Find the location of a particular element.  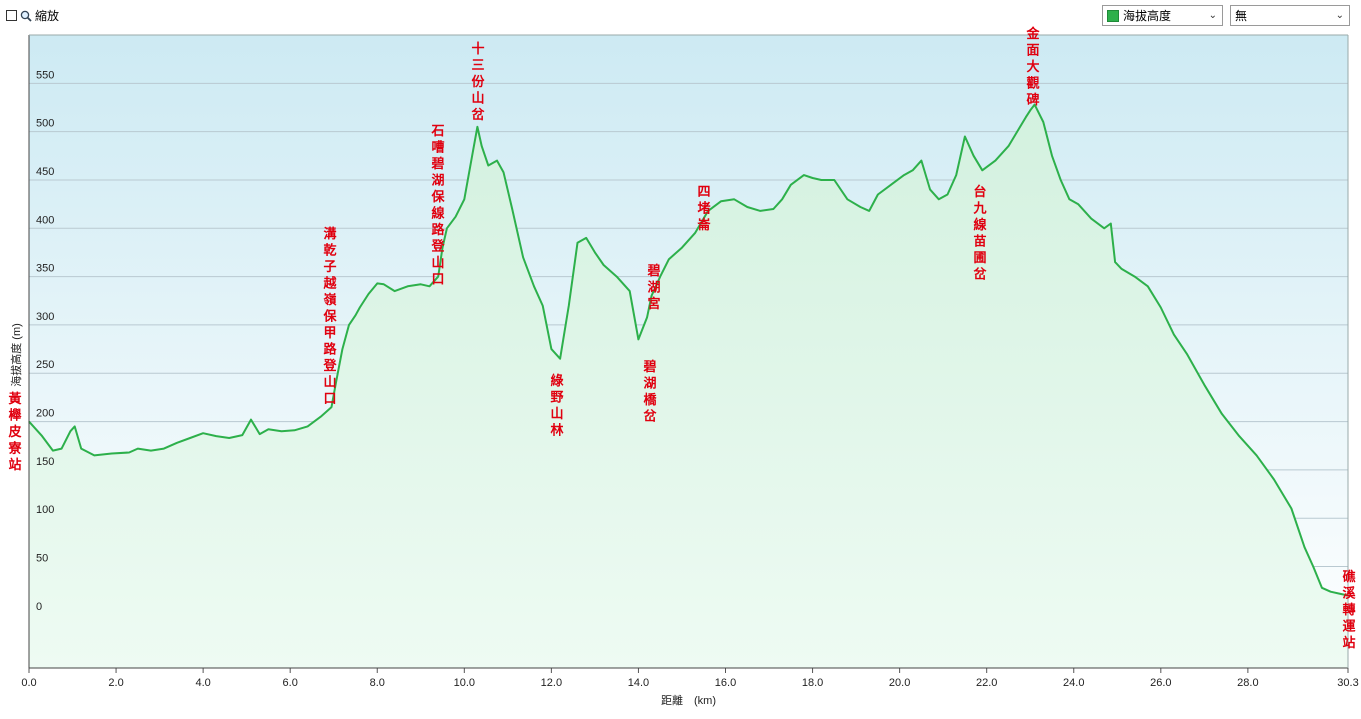

metric-select: 海拔高度 ⌄ is located at coordinates (1162, 15).